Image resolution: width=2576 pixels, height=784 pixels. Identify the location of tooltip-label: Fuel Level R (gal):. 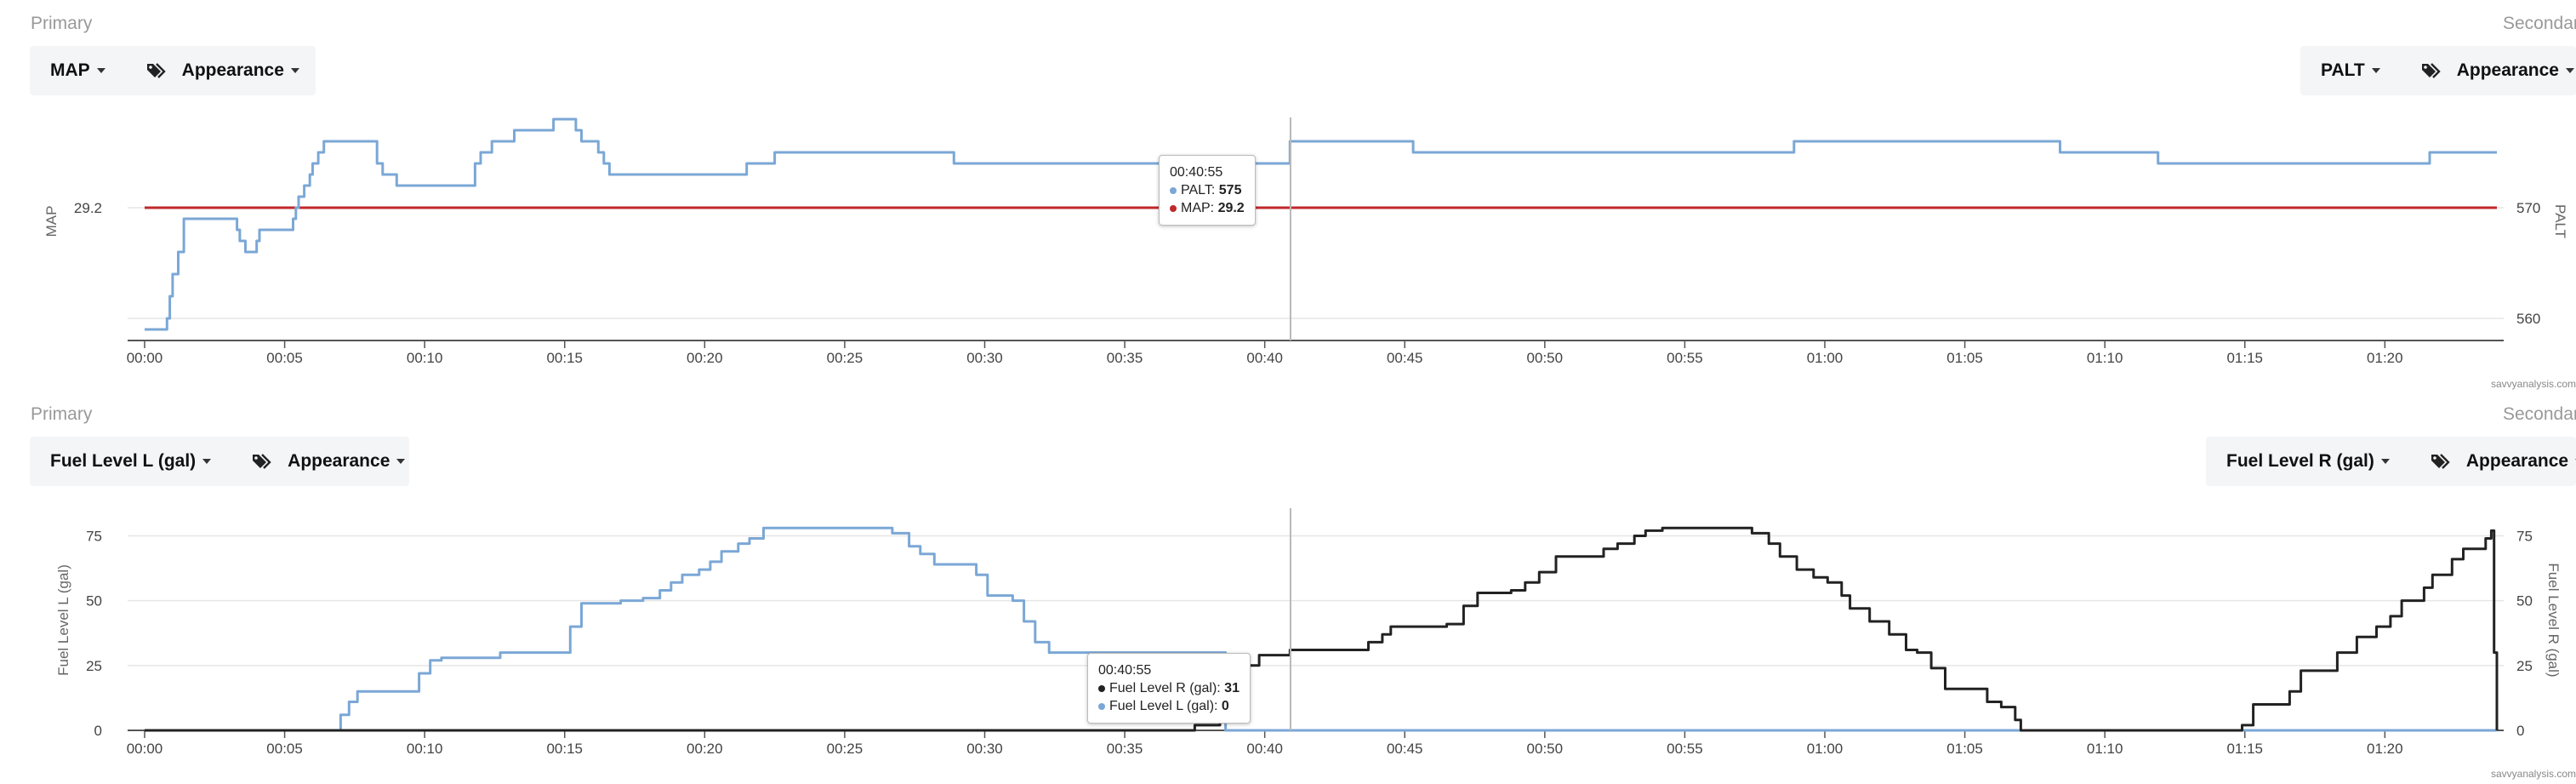
(1167, 688).